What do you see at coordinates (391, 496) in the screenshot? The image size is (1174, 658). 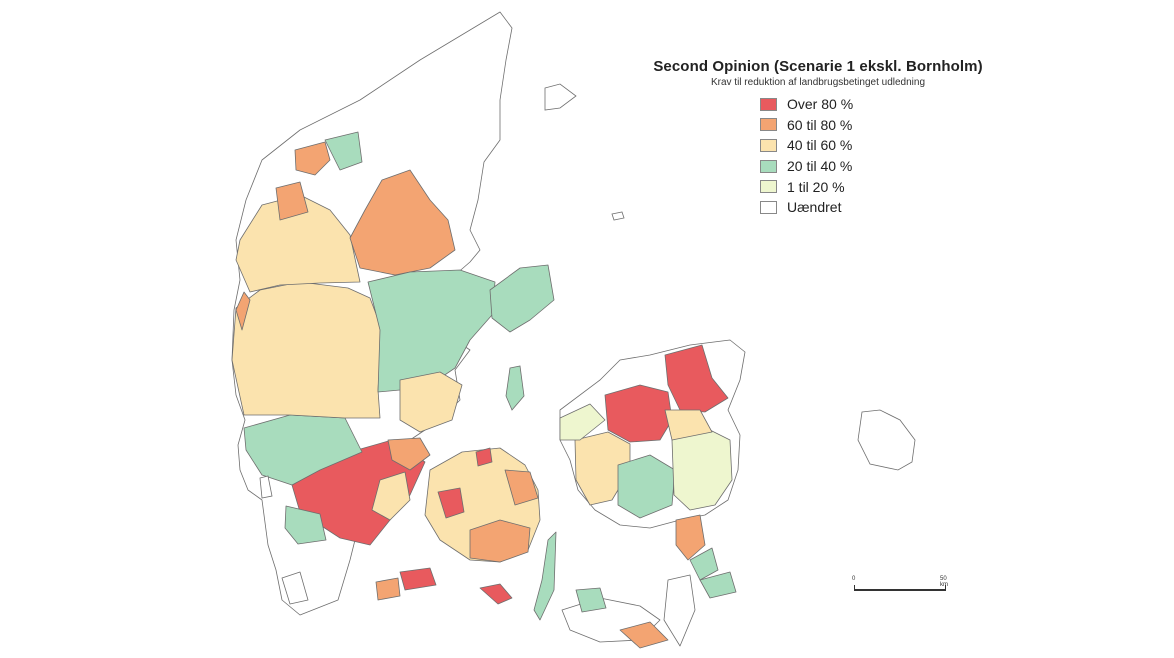 I see `region-40-60-south` at bounding box center [391, 496].